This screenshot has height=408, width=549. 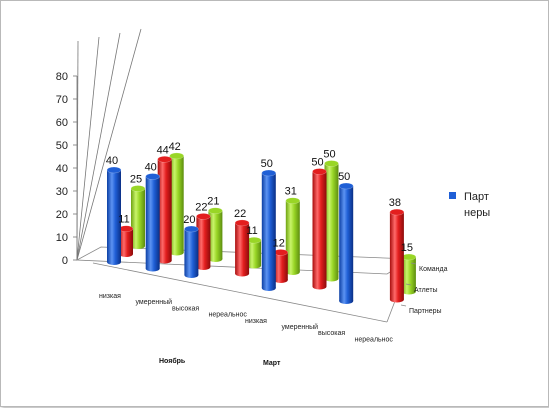 I want to click on wall-line, so click(x=98, y=146).